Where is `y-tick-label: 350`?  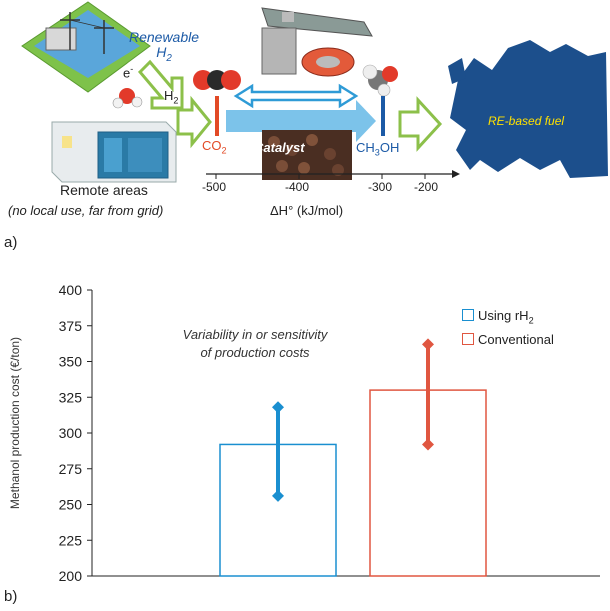
y-tick-label: 350 is located at coordinates (71, 362).